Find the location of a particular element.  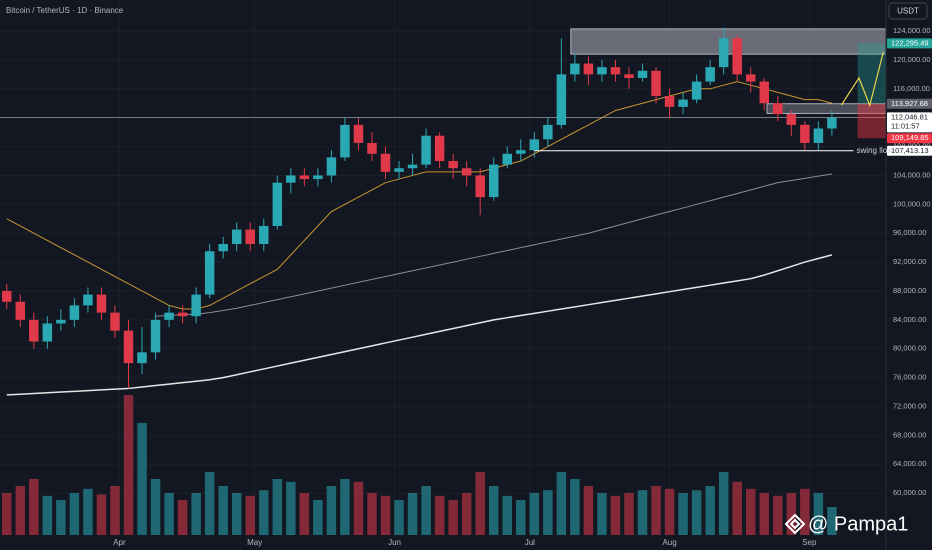

price-label-time: 11:01:57 is located at coordinates (905, 125).